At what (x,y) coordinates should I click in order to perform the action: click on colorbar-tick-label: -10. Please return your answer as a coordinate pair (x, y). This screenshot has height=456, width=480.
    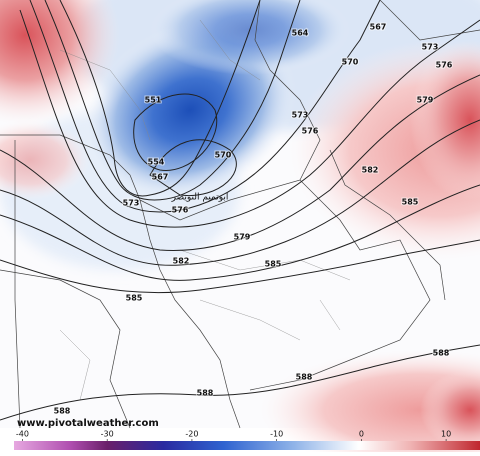
    Looking at the image, I should click on (276, 434).